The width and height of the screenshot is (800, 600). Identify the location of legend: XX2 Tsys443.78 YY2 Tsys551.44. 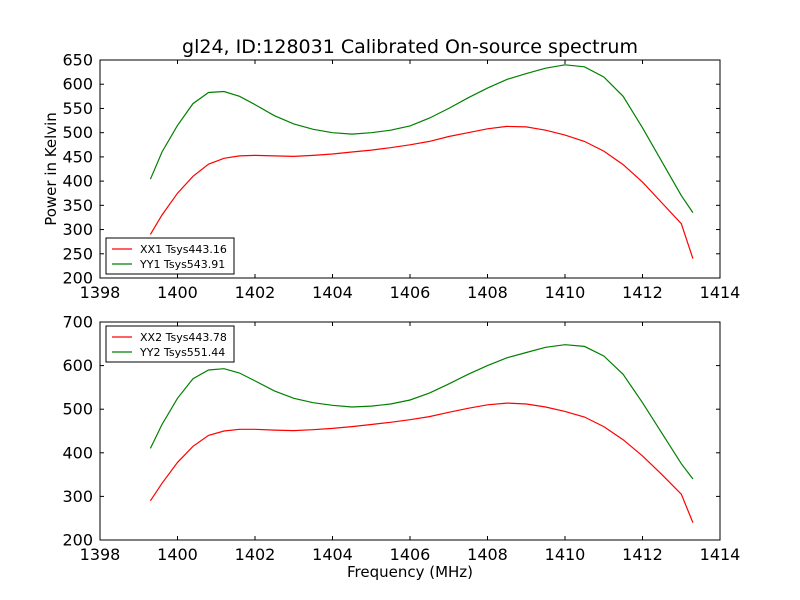
(170, 344).